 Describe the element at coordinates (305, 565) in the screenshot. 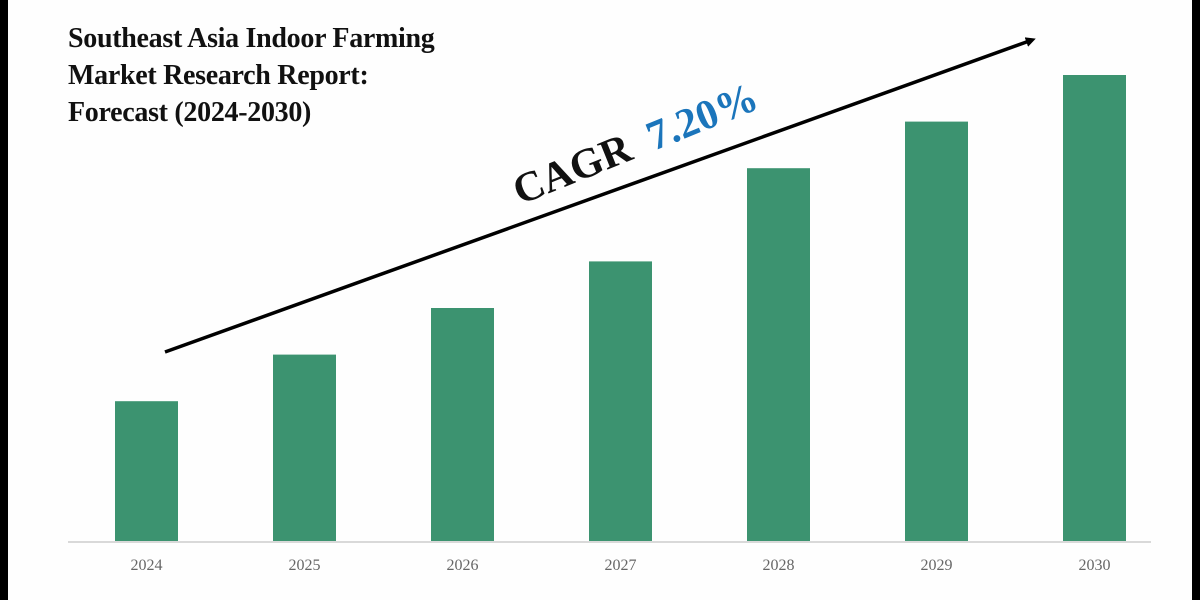

I see `x-tick-label-2025: 2025` at that location.